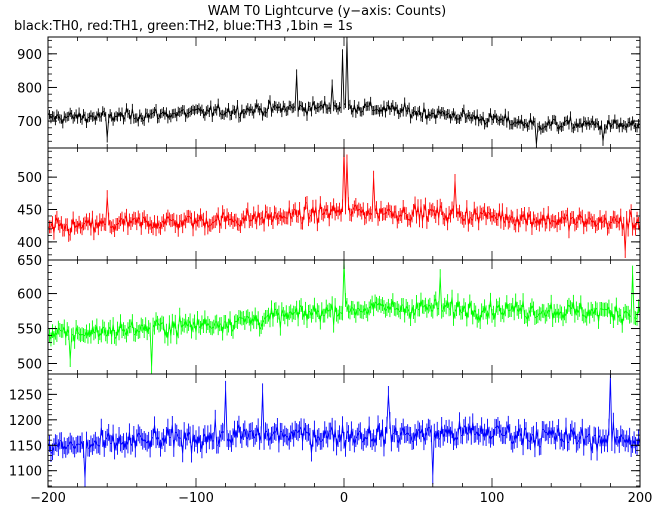 This screenshot has width=654, height=505. What do you see at coordinates (29, 55) in the screenshot?
I see `y-tick-label: 900` at bounding box center [29, 55].